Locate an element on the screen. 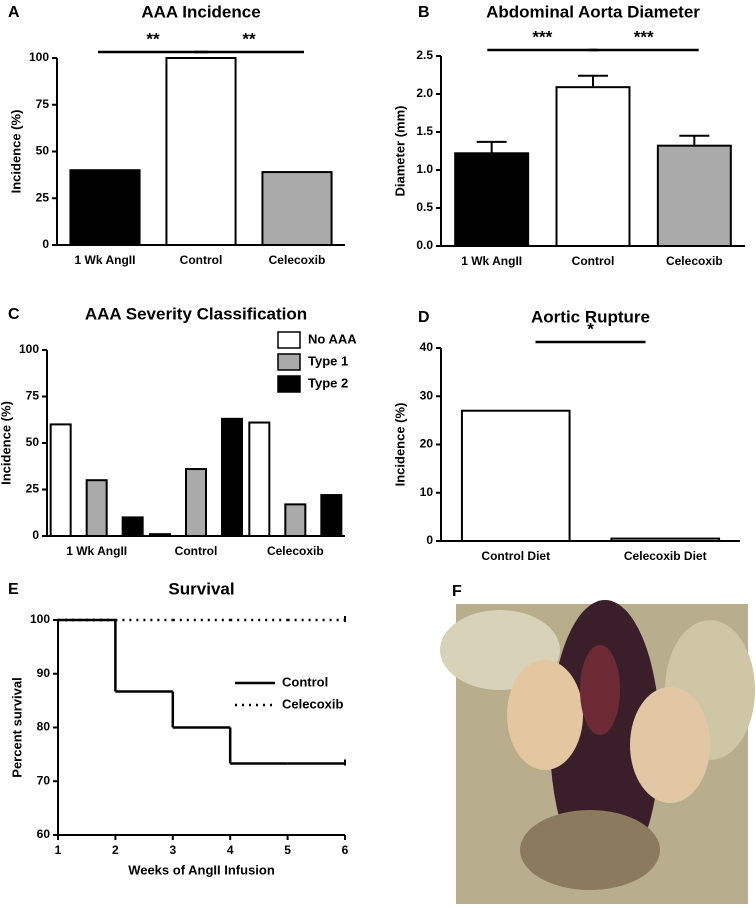 The height and width of the screenshot is (908, 756). panel-letter: D is located at coordinates (424, 317).